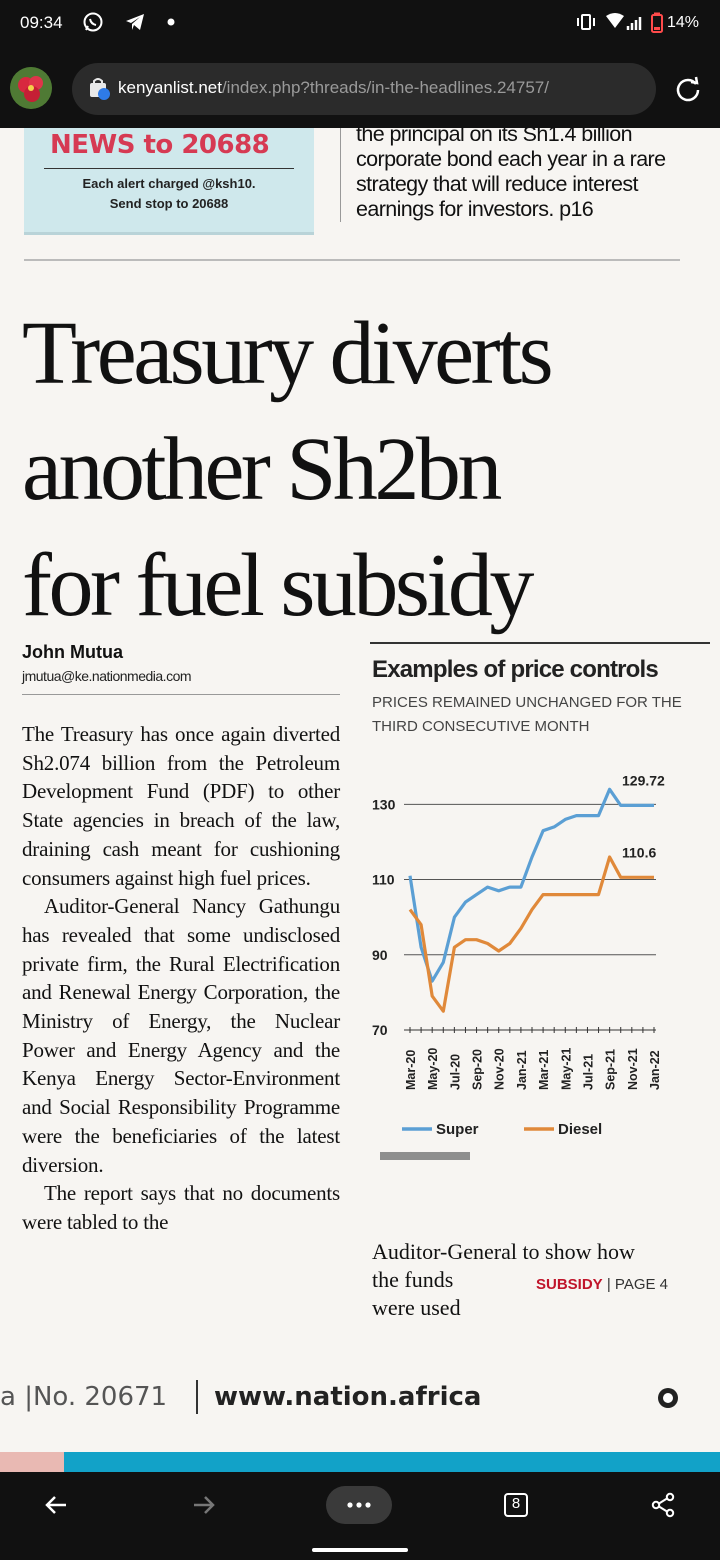  Describe the element at coordinates (288, 353) in the screenshot. I see `headline-line: Treasury diverts` at that location.